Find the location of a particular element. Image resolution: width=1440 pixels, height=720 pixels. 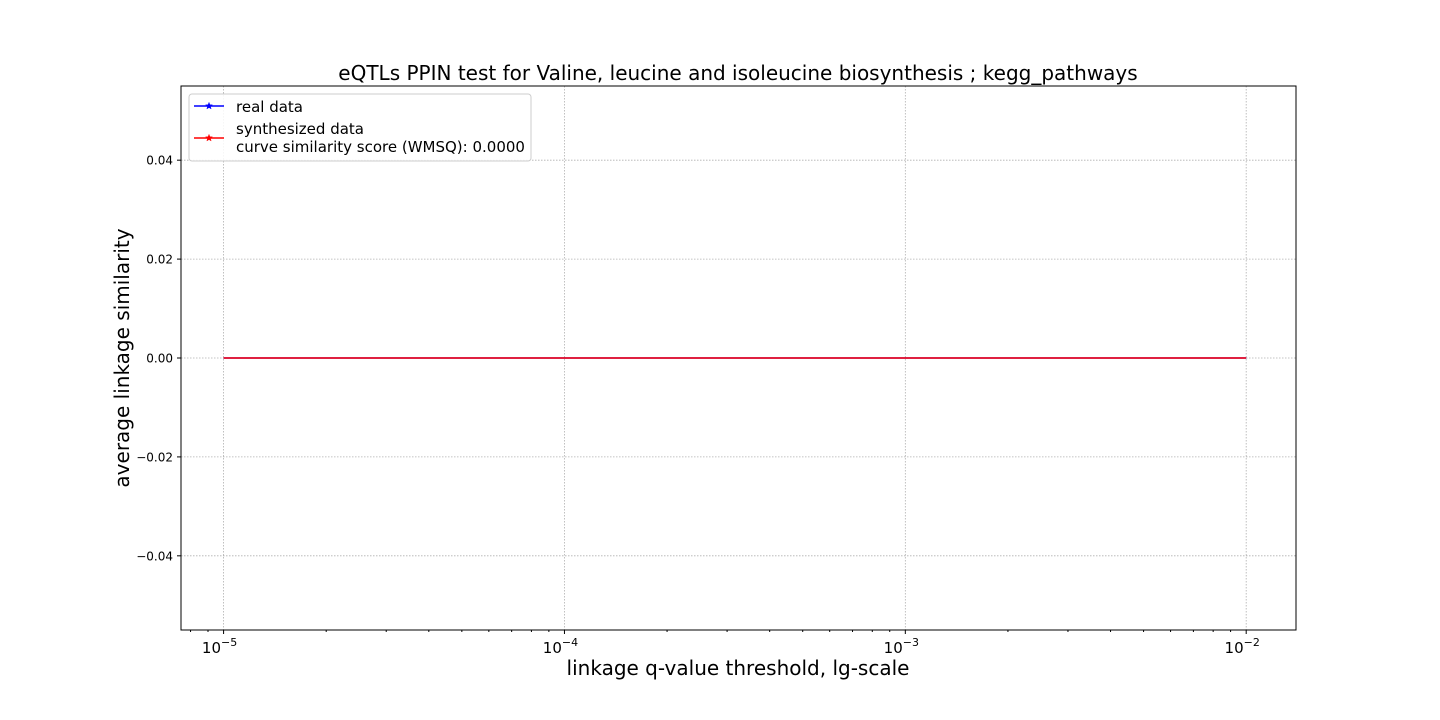

y-tick-label: 0.00 is located at coordinates (159, 359).